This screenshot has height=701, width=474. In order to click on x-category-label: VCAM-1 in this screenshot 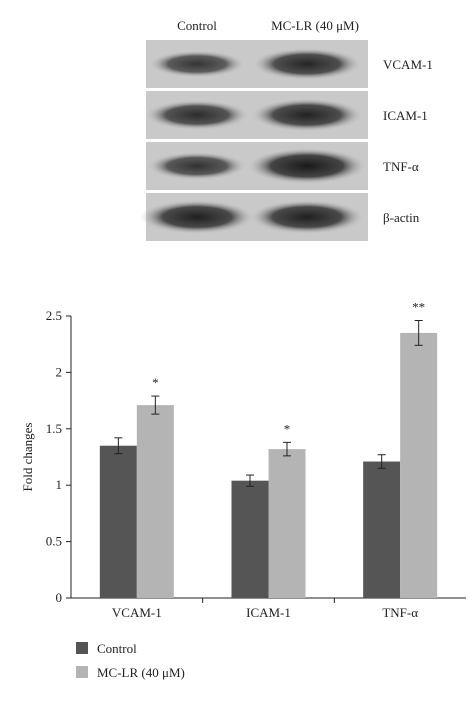, I will do `click(137, 612)`.